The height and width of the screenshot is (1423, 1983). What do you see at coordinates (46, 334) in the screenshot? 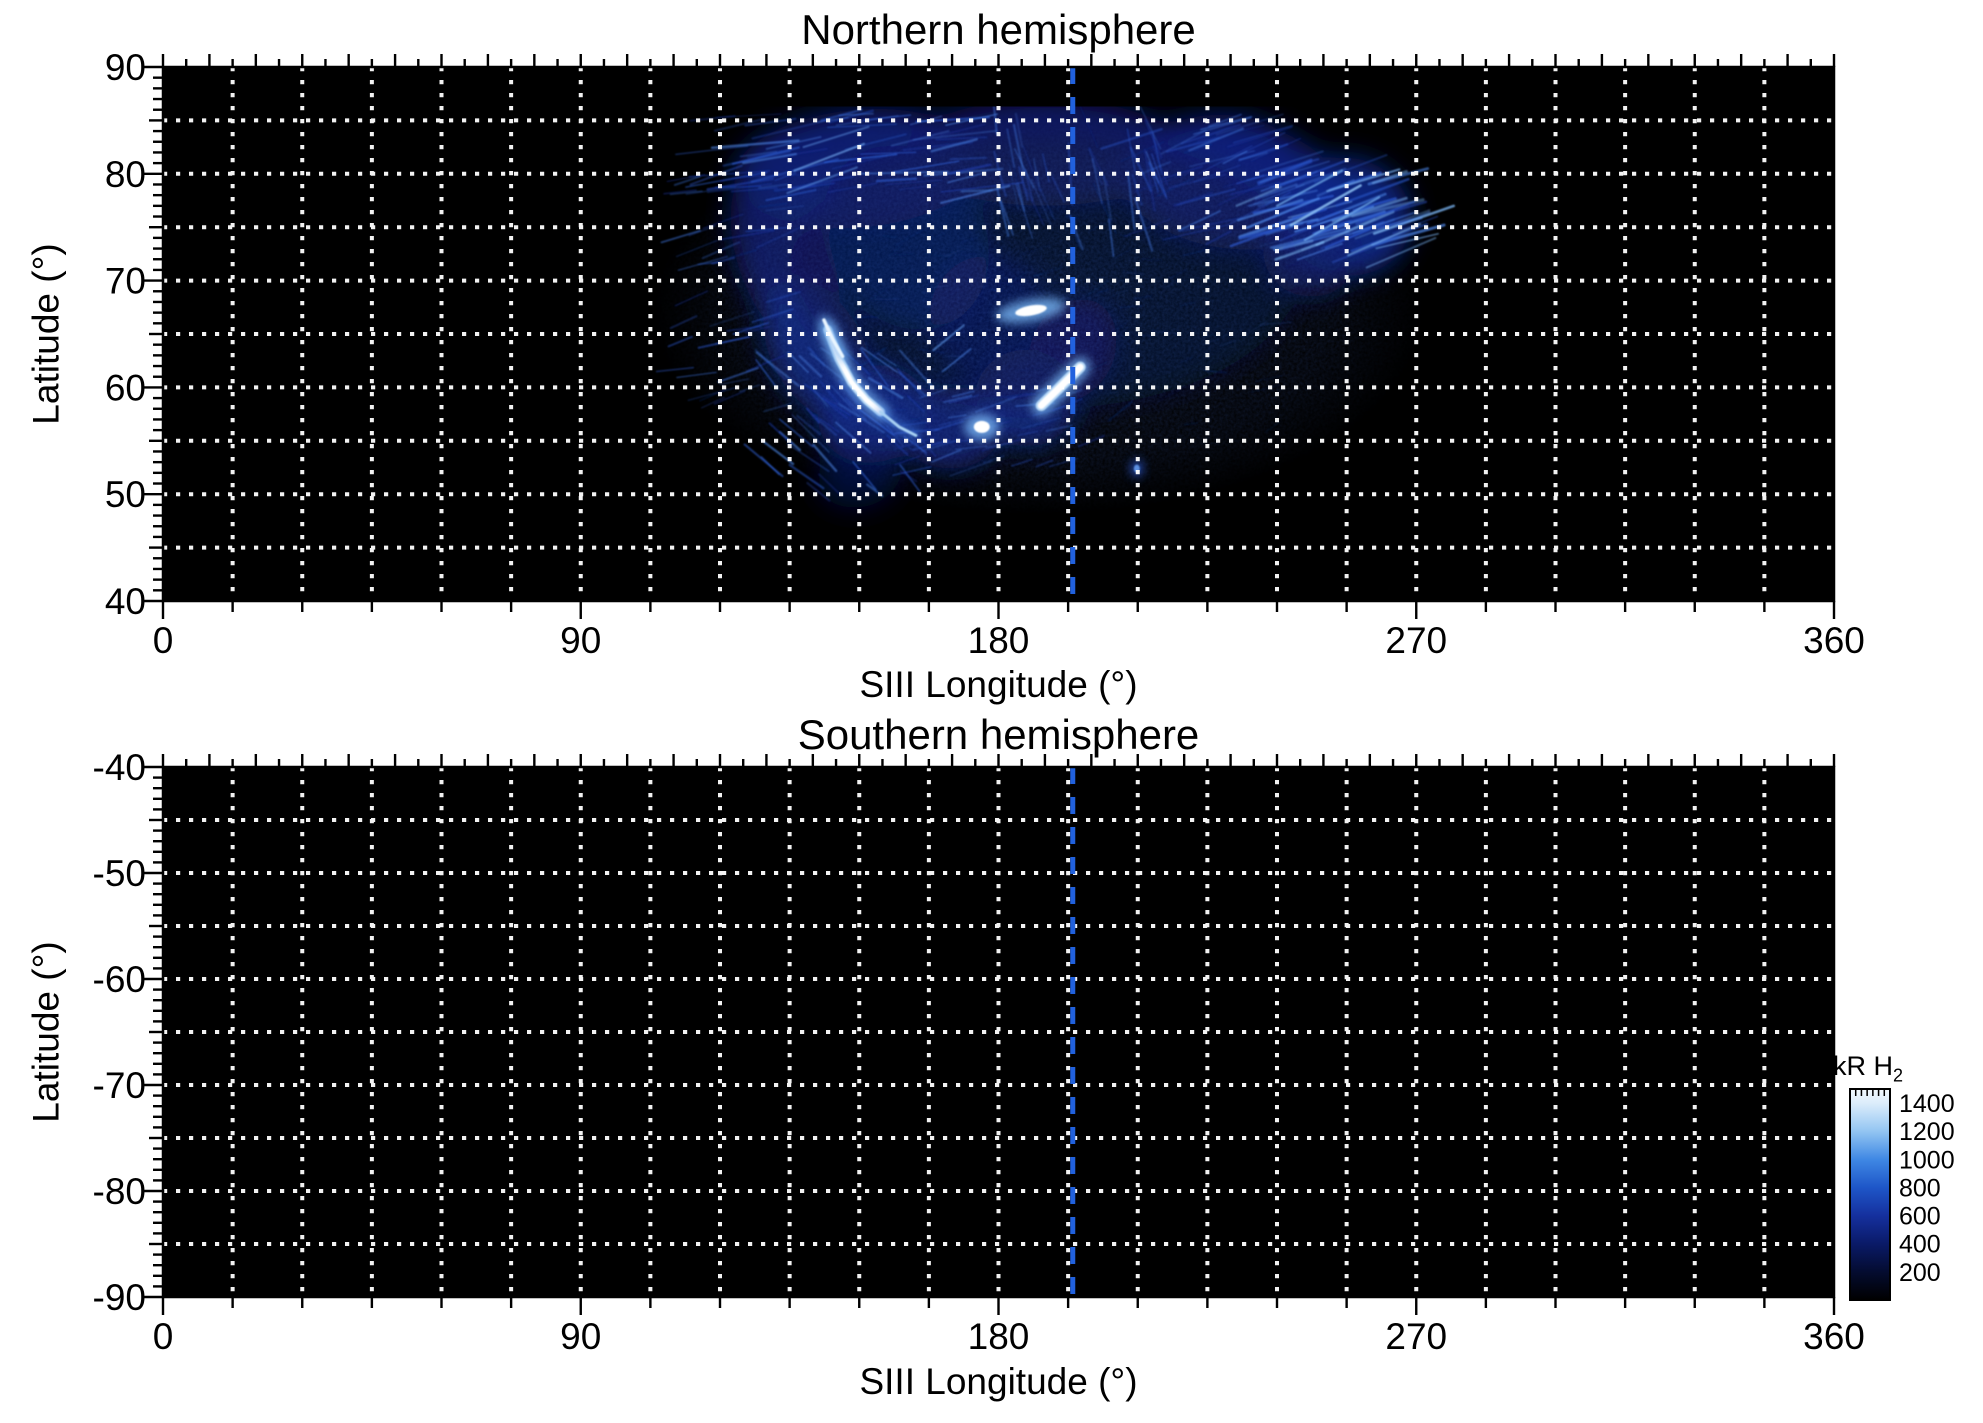
I see `north-yaxis-label: Latitude (°)` at bounding box center [46, 334].